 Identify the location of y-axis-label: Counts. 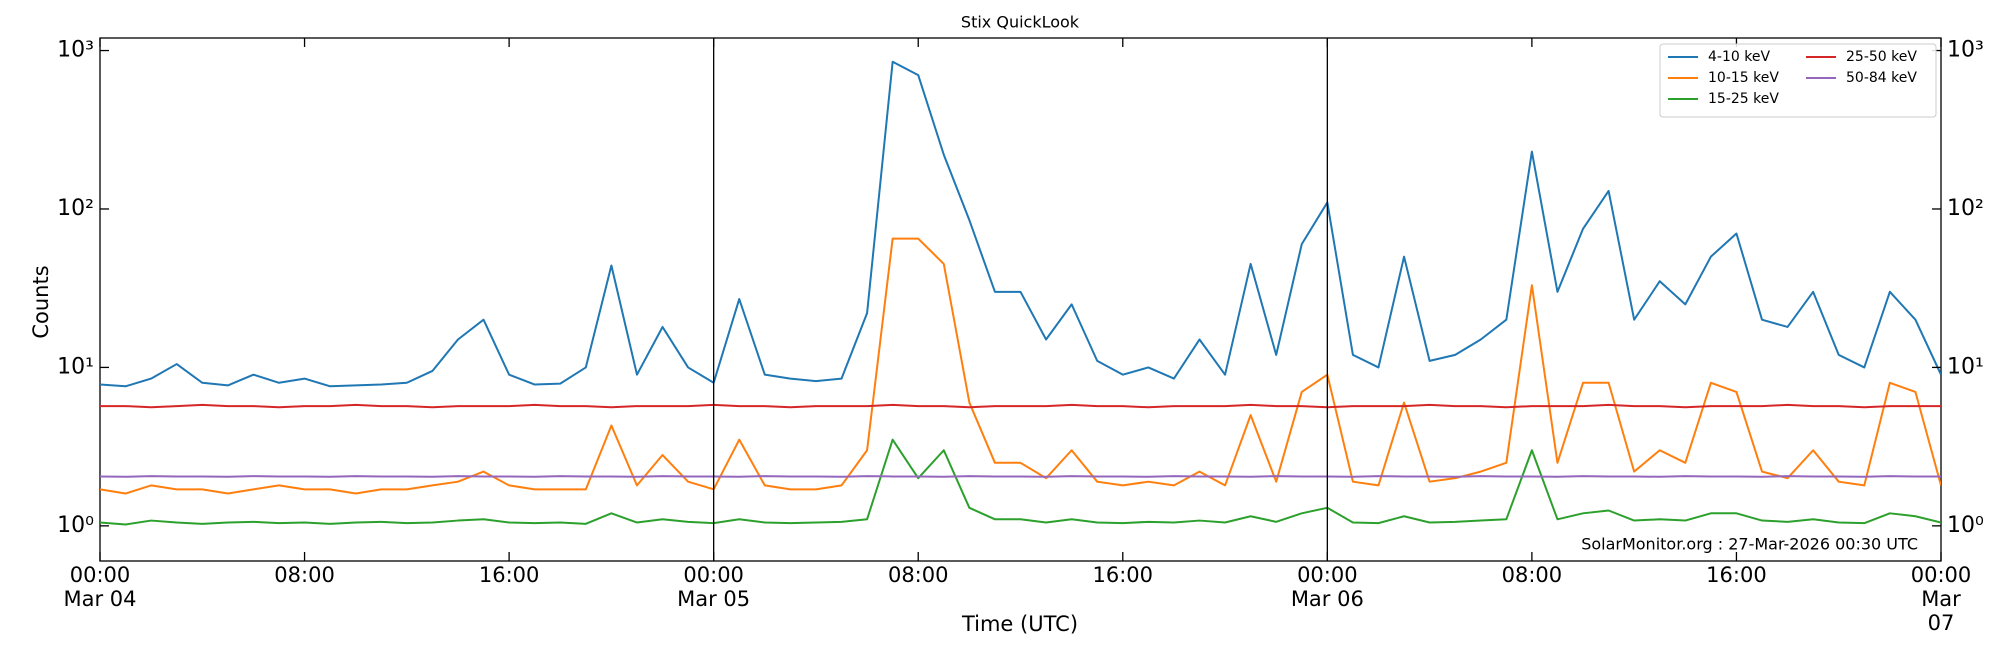
(41, 301).